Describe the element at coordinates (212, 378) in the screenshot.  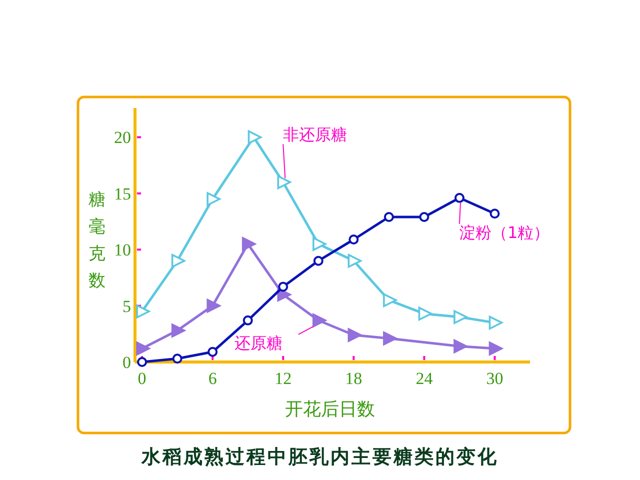
I see `x-tick-label: 6` at that location.